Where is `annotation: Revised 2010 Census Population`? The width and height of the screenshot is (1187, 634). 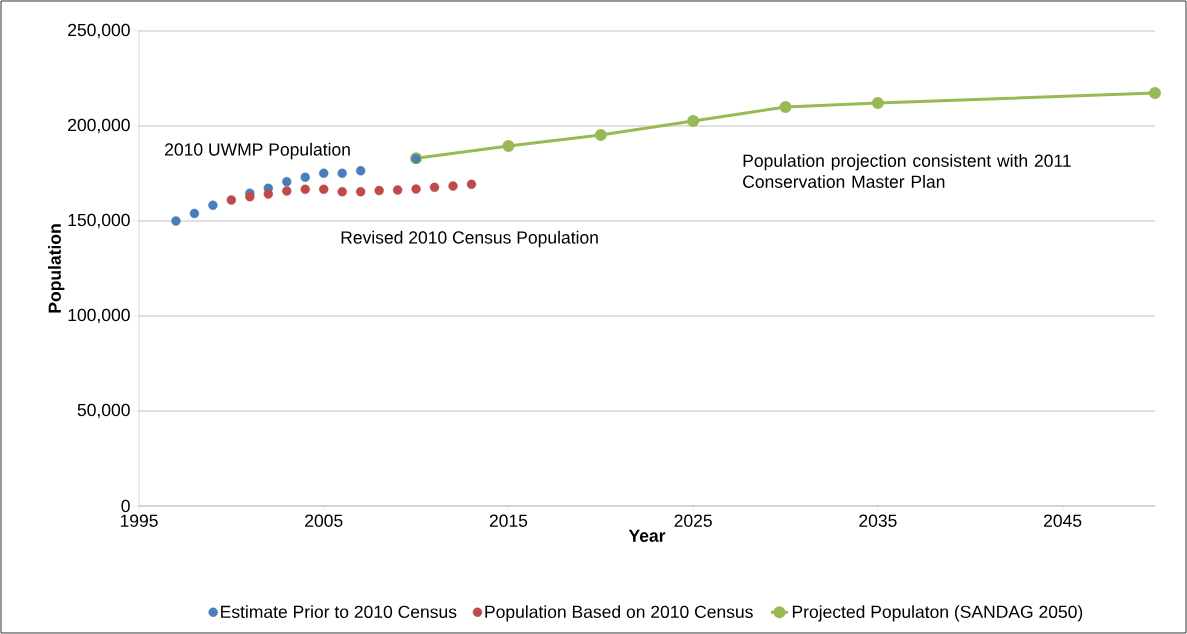
annotation: Revised 2010 Census Population is located at coordinates (469, 239).